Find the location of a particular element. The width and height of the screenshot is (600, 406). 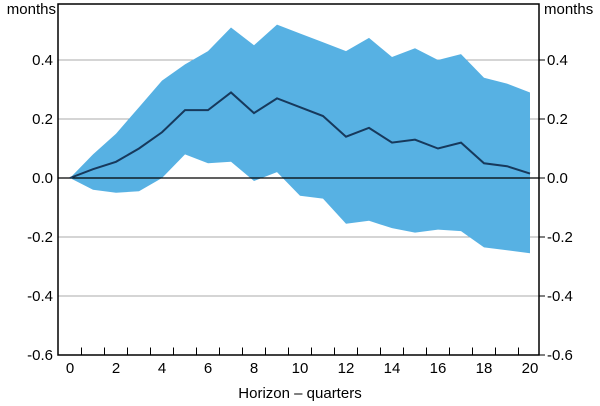

y-tick-label-right: 0.0 is located at coordinates (557, 178).